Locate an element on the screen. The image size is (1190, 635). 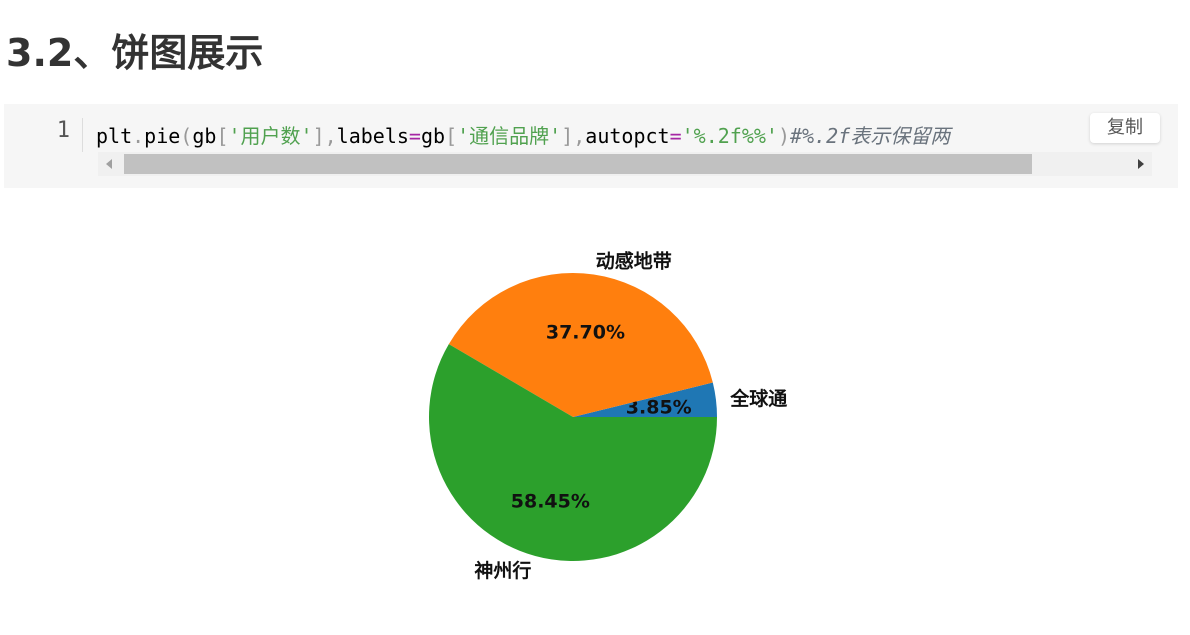
code-token: ( is located at coordinates (186, 136).